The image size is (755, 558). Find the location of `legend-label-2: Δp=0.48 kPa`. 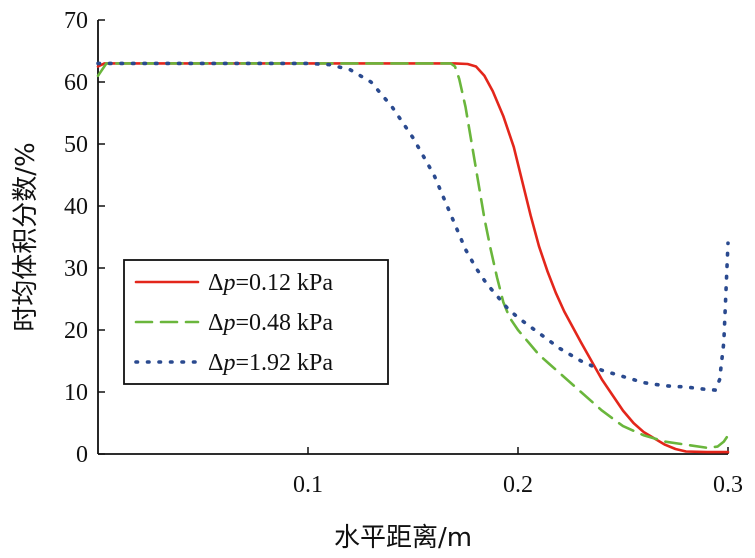

legend-label-2: Δp=0.48 kPa is located at coordinates (270, 323).